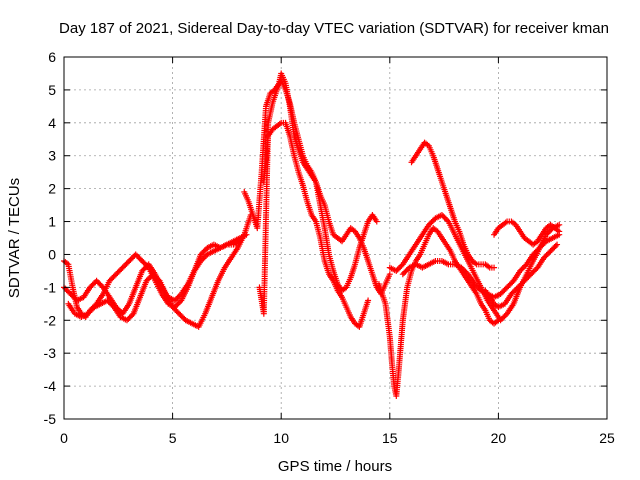 The height and width of the screenshot is (480, 640). What do you see at coordinates (335, 466) in the screenshot?
I see `x-axis-label: GPS time / hours` at bounding box center [335, 466].